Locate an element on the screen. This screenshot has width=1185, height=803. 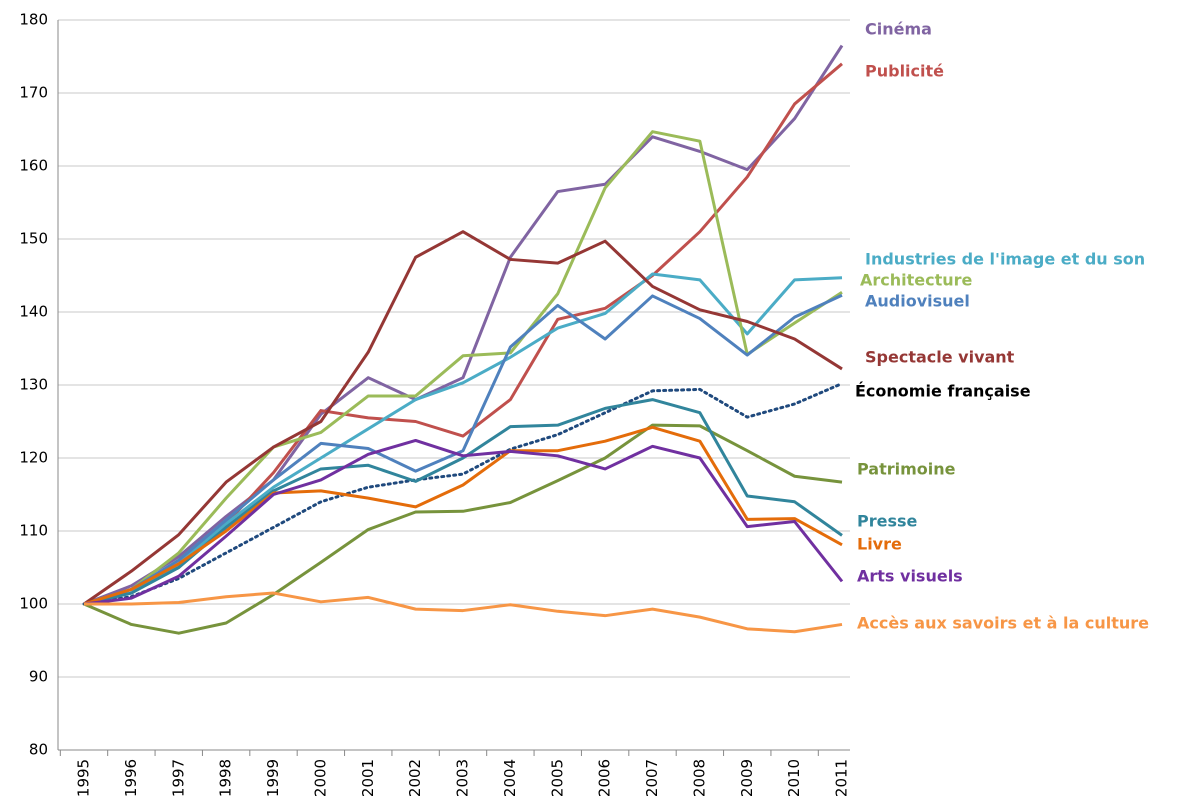
series-label: Presse is located at coordinates (887, 521).